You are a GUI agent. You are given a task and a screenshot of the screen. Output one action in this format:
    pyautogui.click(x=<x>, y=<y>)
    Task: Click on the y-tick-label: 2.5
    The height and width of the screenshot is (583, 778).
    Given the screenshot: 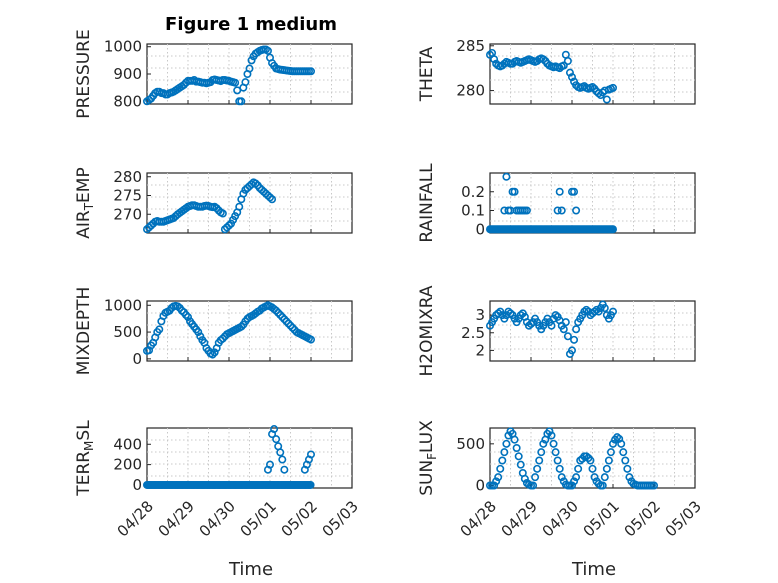 What is the action you would take?
    pyautogui.click(x=473, y=333)
    